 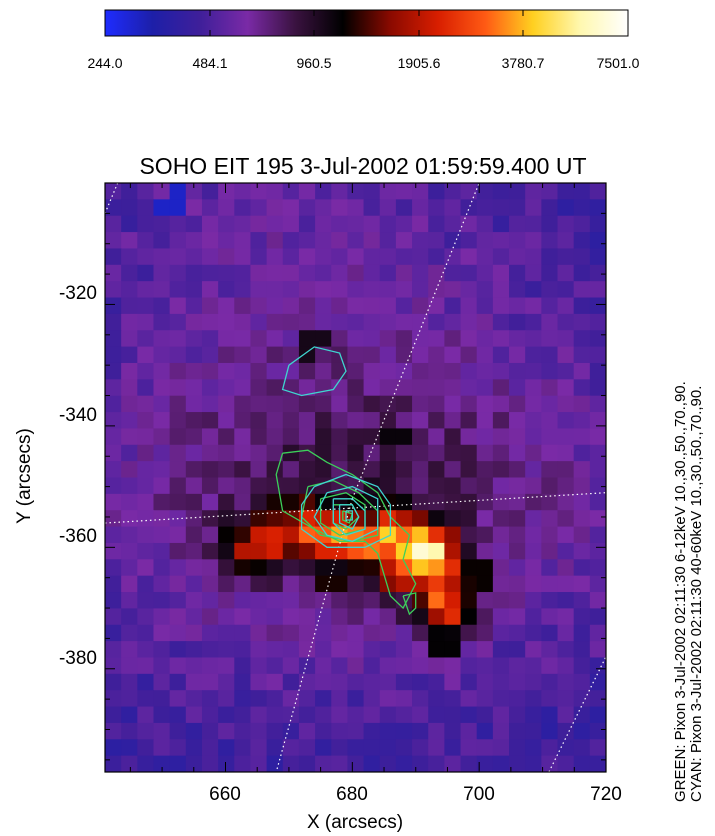 What do you see at coordinates (346, 481) in the screenshot?
I see `contour-layer` at bounding box center [346, 481].